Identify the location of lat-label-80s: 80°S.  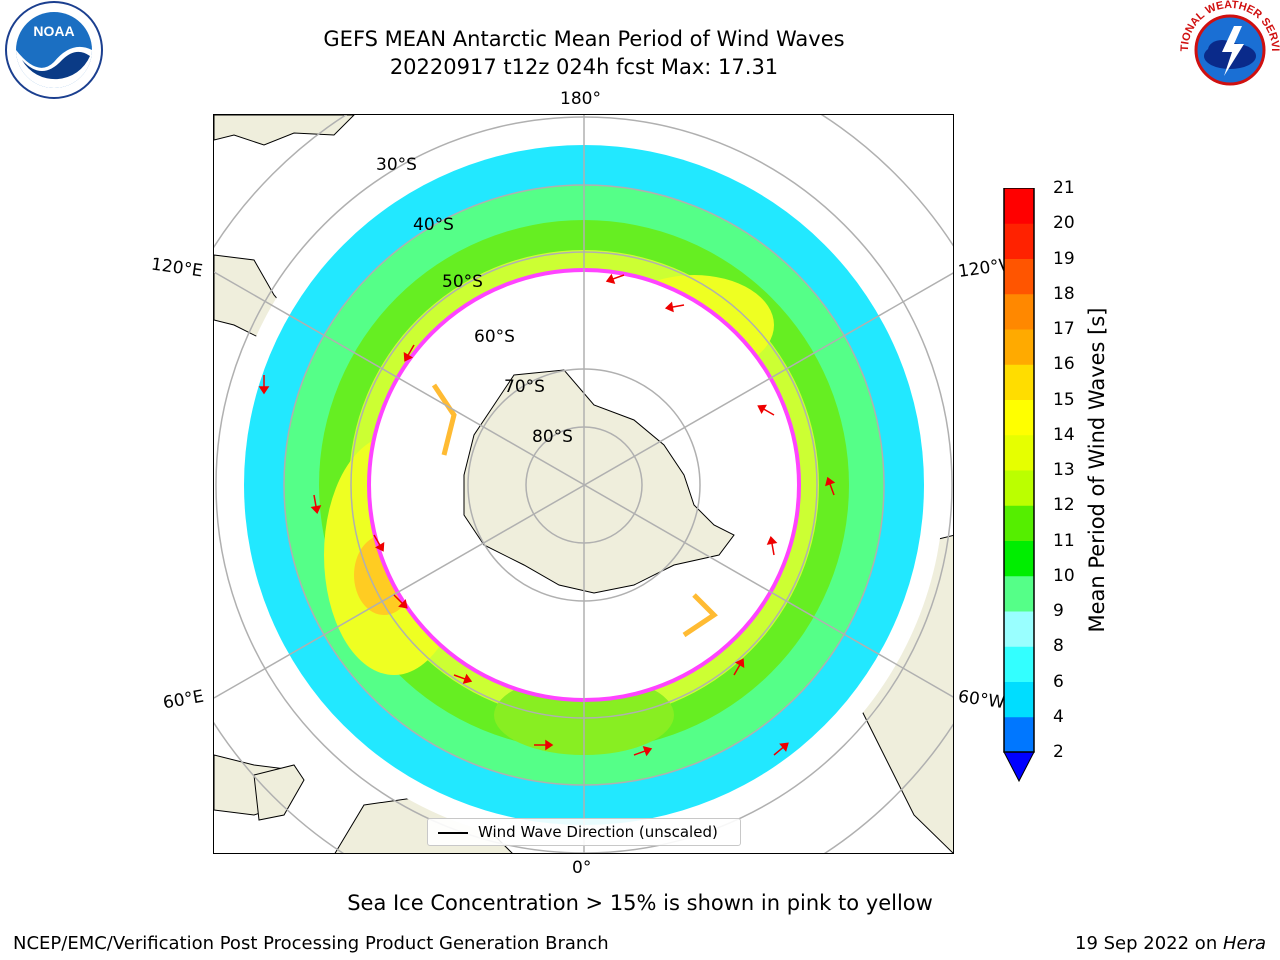
(552, 437).